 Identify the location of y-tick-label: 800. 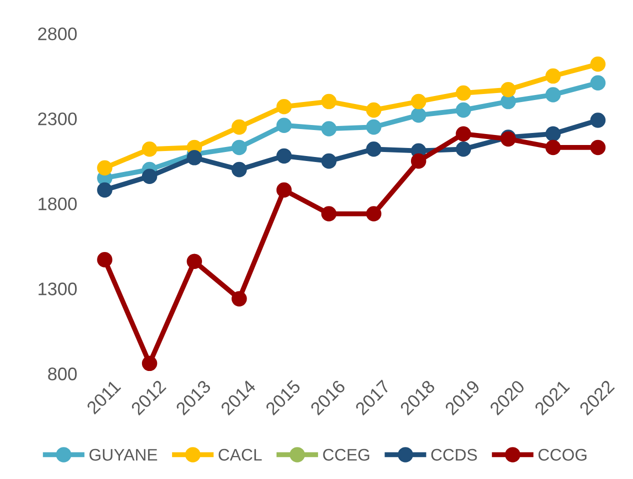
(62, 374).